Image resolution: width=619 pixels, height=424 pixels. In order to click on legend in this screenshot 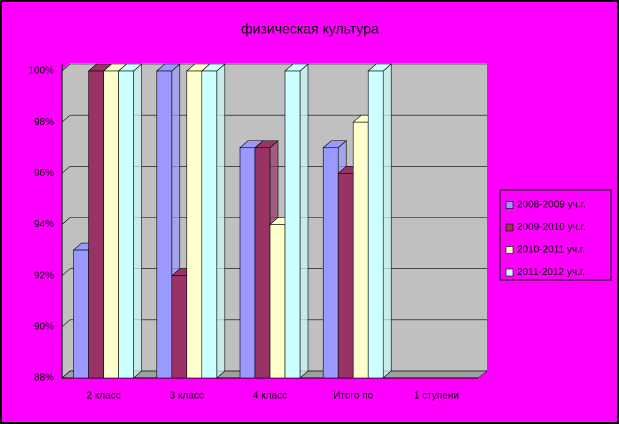, I will do `click(555, 235)`.